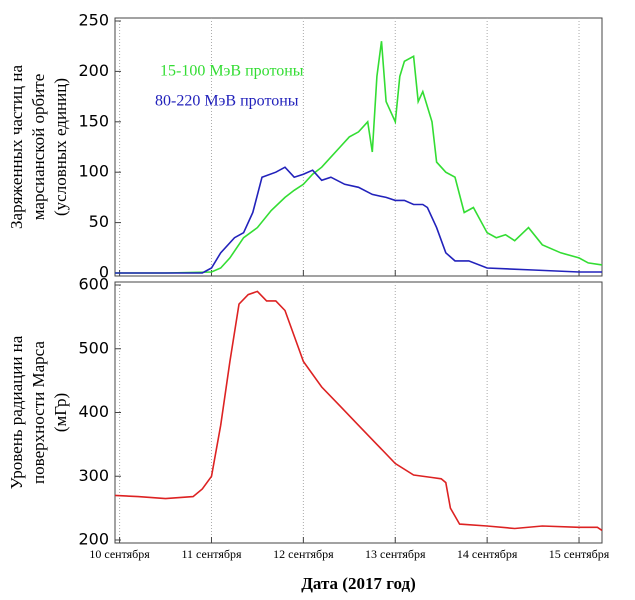 This screenshot has width=635, height=600. Describe the element at coordinates (579, 554) in the screenshot. I see `x-tick-label: 15 сентября` at that location.